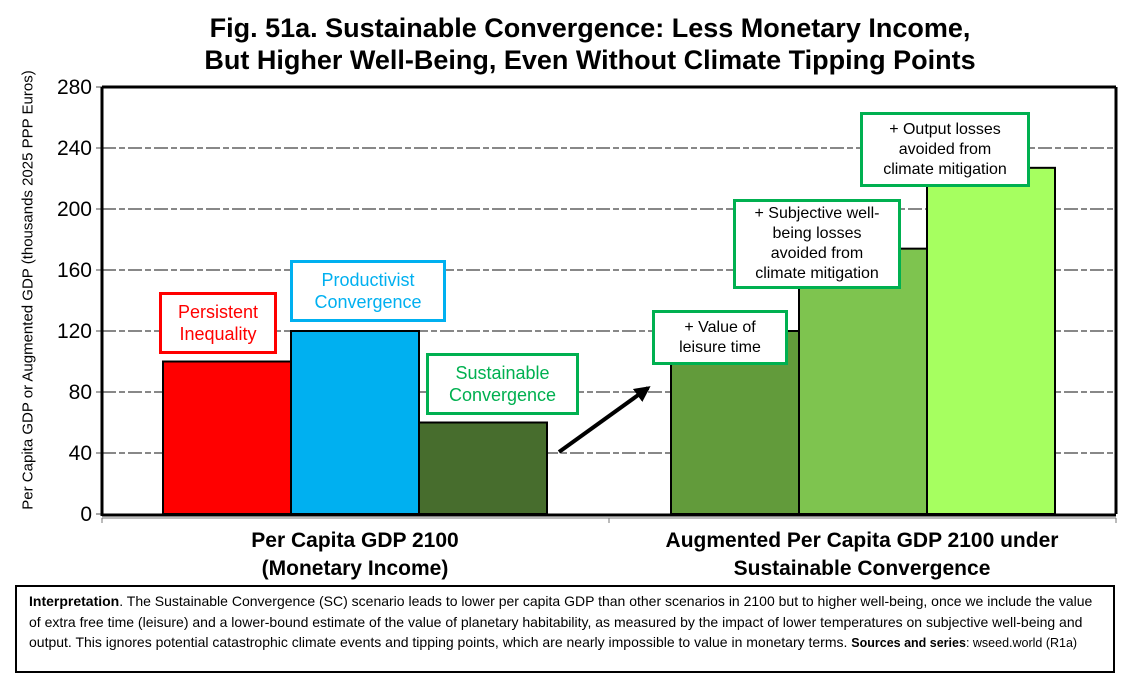 The height and width of the screenshot is (688, 1133). What do you see at coordinates (483, 468) in the screenshot?
I see `bar-sustainable-convergence` at bounding box center [483, 468].